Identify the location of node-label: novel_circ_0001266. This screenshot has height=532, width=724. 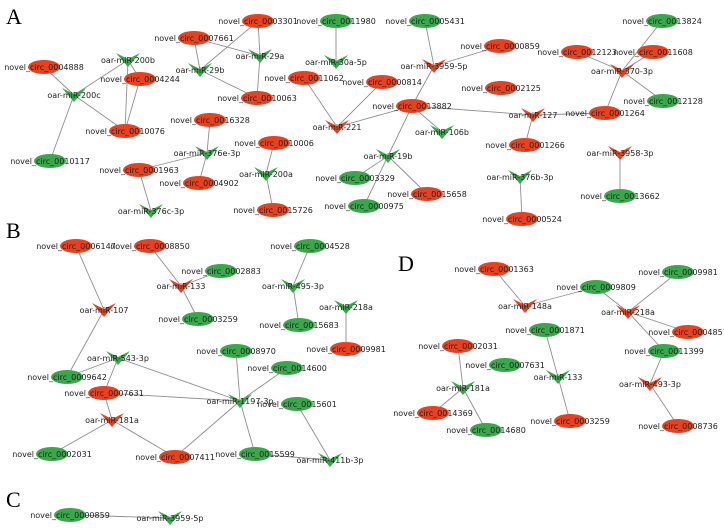
(525, 145).